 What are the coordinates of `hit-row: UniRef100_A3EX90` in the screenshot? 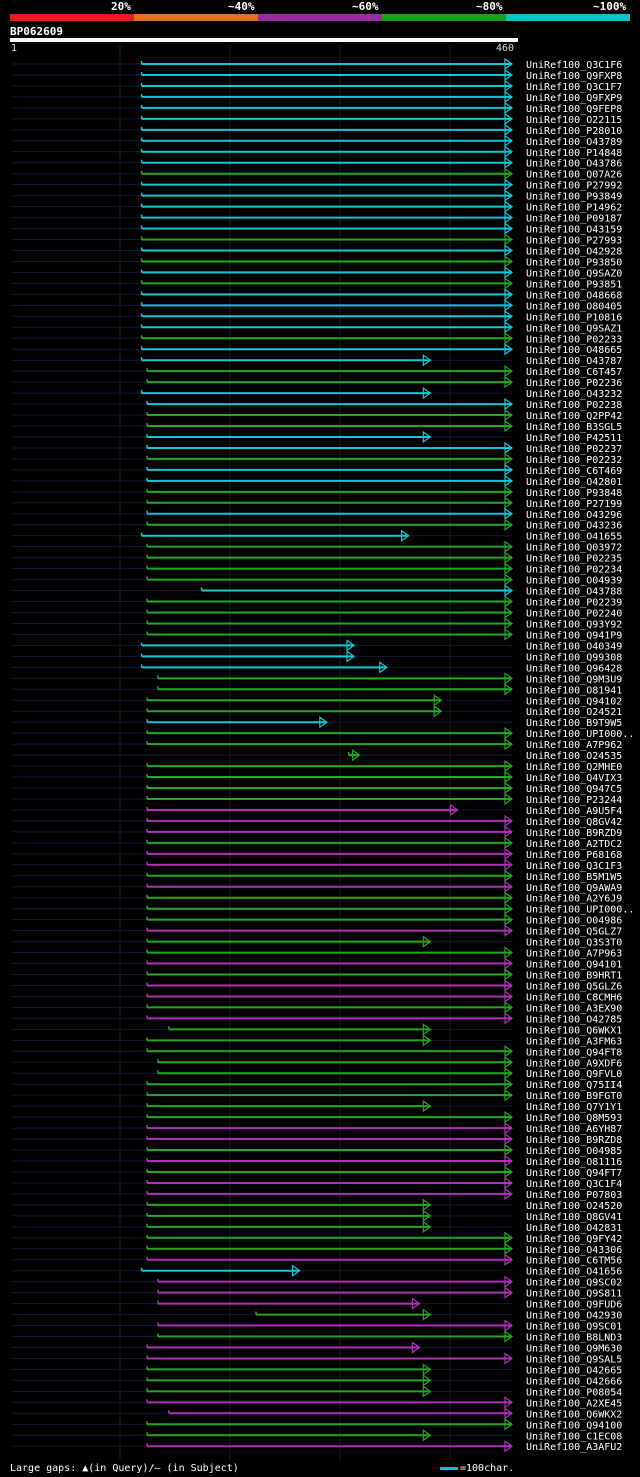 It's located at (317, 1007).